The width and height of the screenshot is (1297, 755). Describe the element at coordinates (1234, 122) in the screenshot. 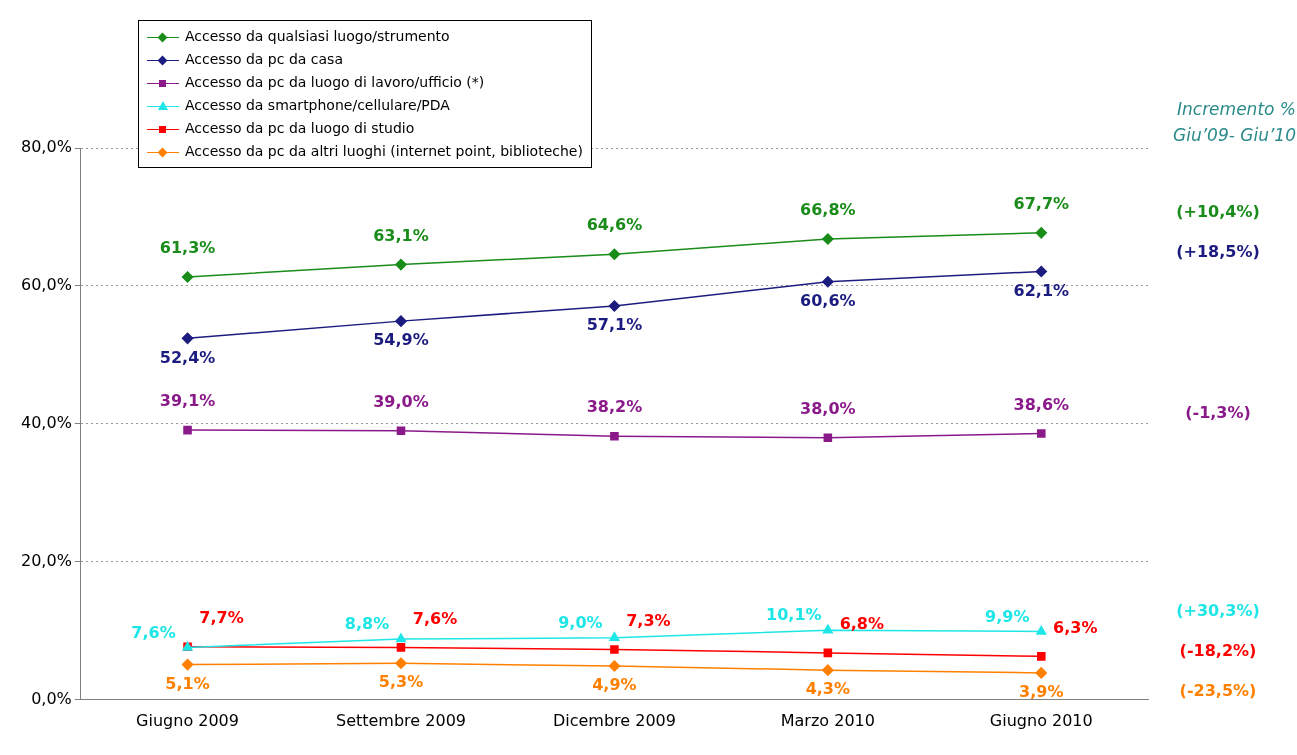

I see `text: Incremento % Giu’09- Giu’10` at that location.